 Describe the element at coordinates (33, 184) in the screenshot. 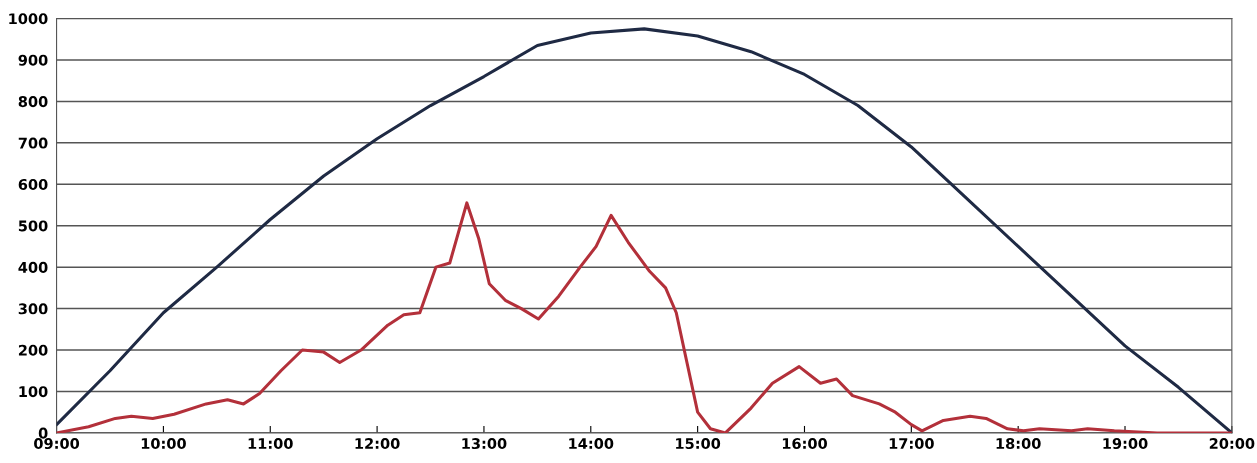

I see `y-tick-label: 600` at that location.